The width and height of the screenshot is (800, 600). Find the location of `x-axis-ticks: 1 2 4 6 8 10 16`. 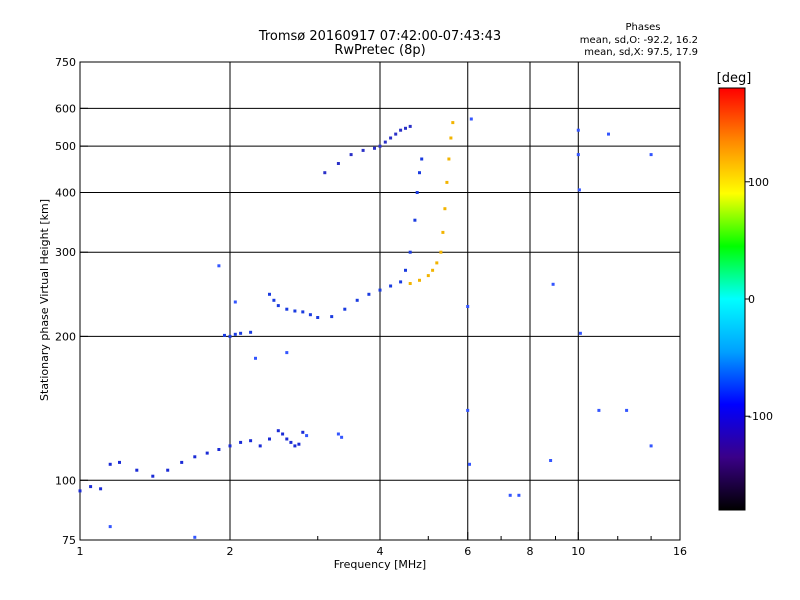

x-axis-ticks: 1 2 4 6 8 10 16 is located at coordinates (382, 545).